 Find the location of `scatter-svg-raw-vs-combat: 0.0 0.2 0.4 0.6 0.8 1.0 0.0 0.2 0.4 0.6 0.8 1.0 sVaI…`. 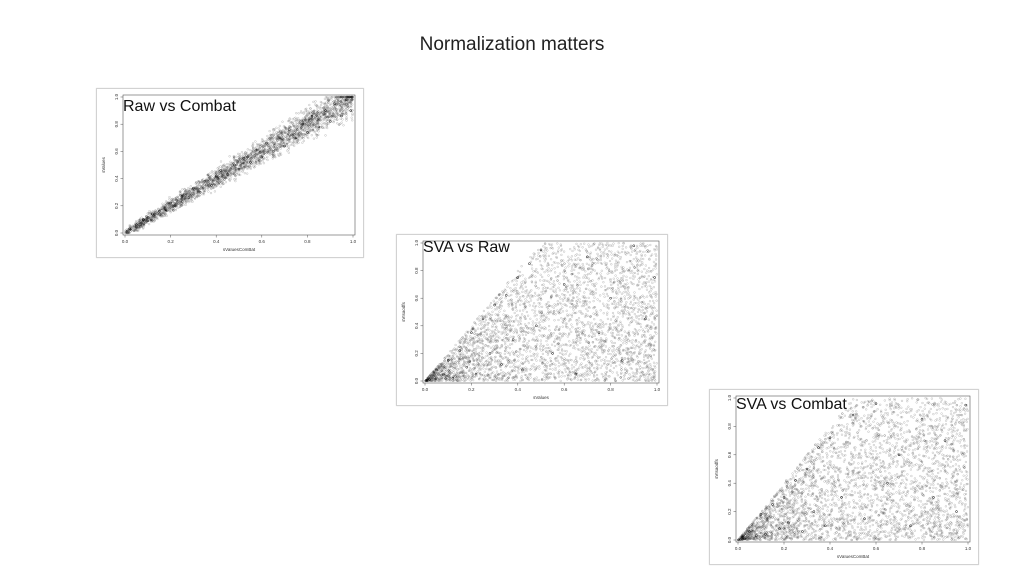

scatter-svg-raw-vs-combat: 0.0 0.2 0.4 0.6 0.8 1.0 0.0 0.2 0.4 0.6 0.8 1.0 sVaI… is located at coordinates (229, 172).